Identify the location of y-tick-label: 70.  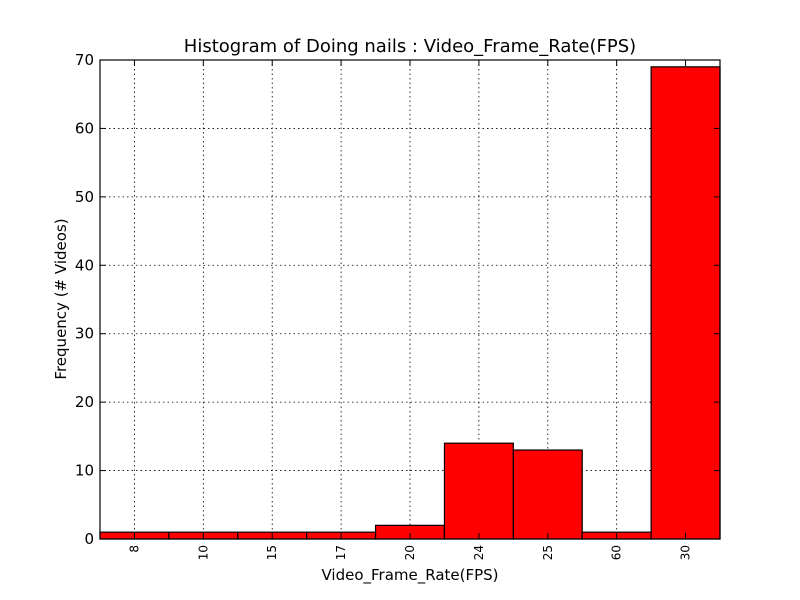
(84, 60).